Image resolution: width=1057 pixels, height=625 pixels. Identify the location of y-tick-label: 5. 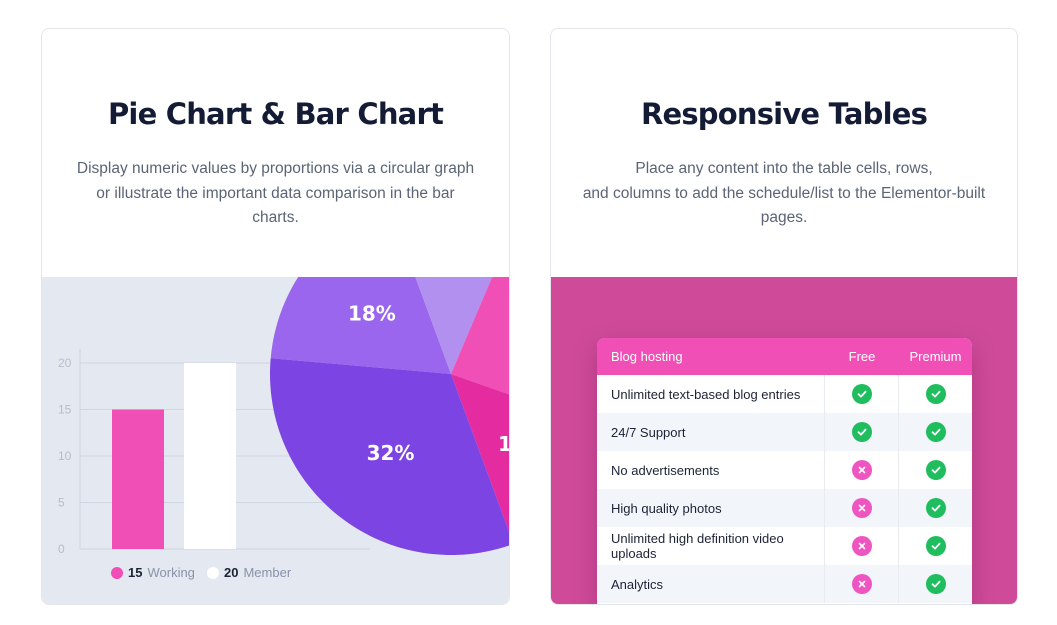
(61, 503).